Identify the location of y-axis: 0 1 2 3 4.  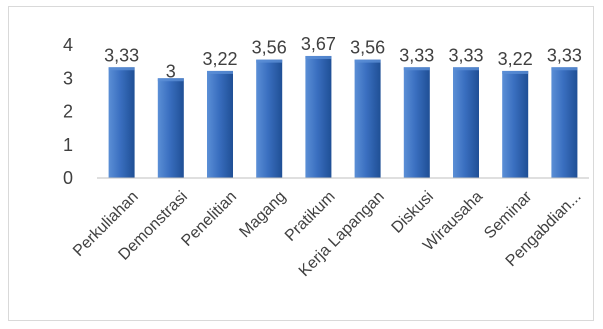
(68, 111).